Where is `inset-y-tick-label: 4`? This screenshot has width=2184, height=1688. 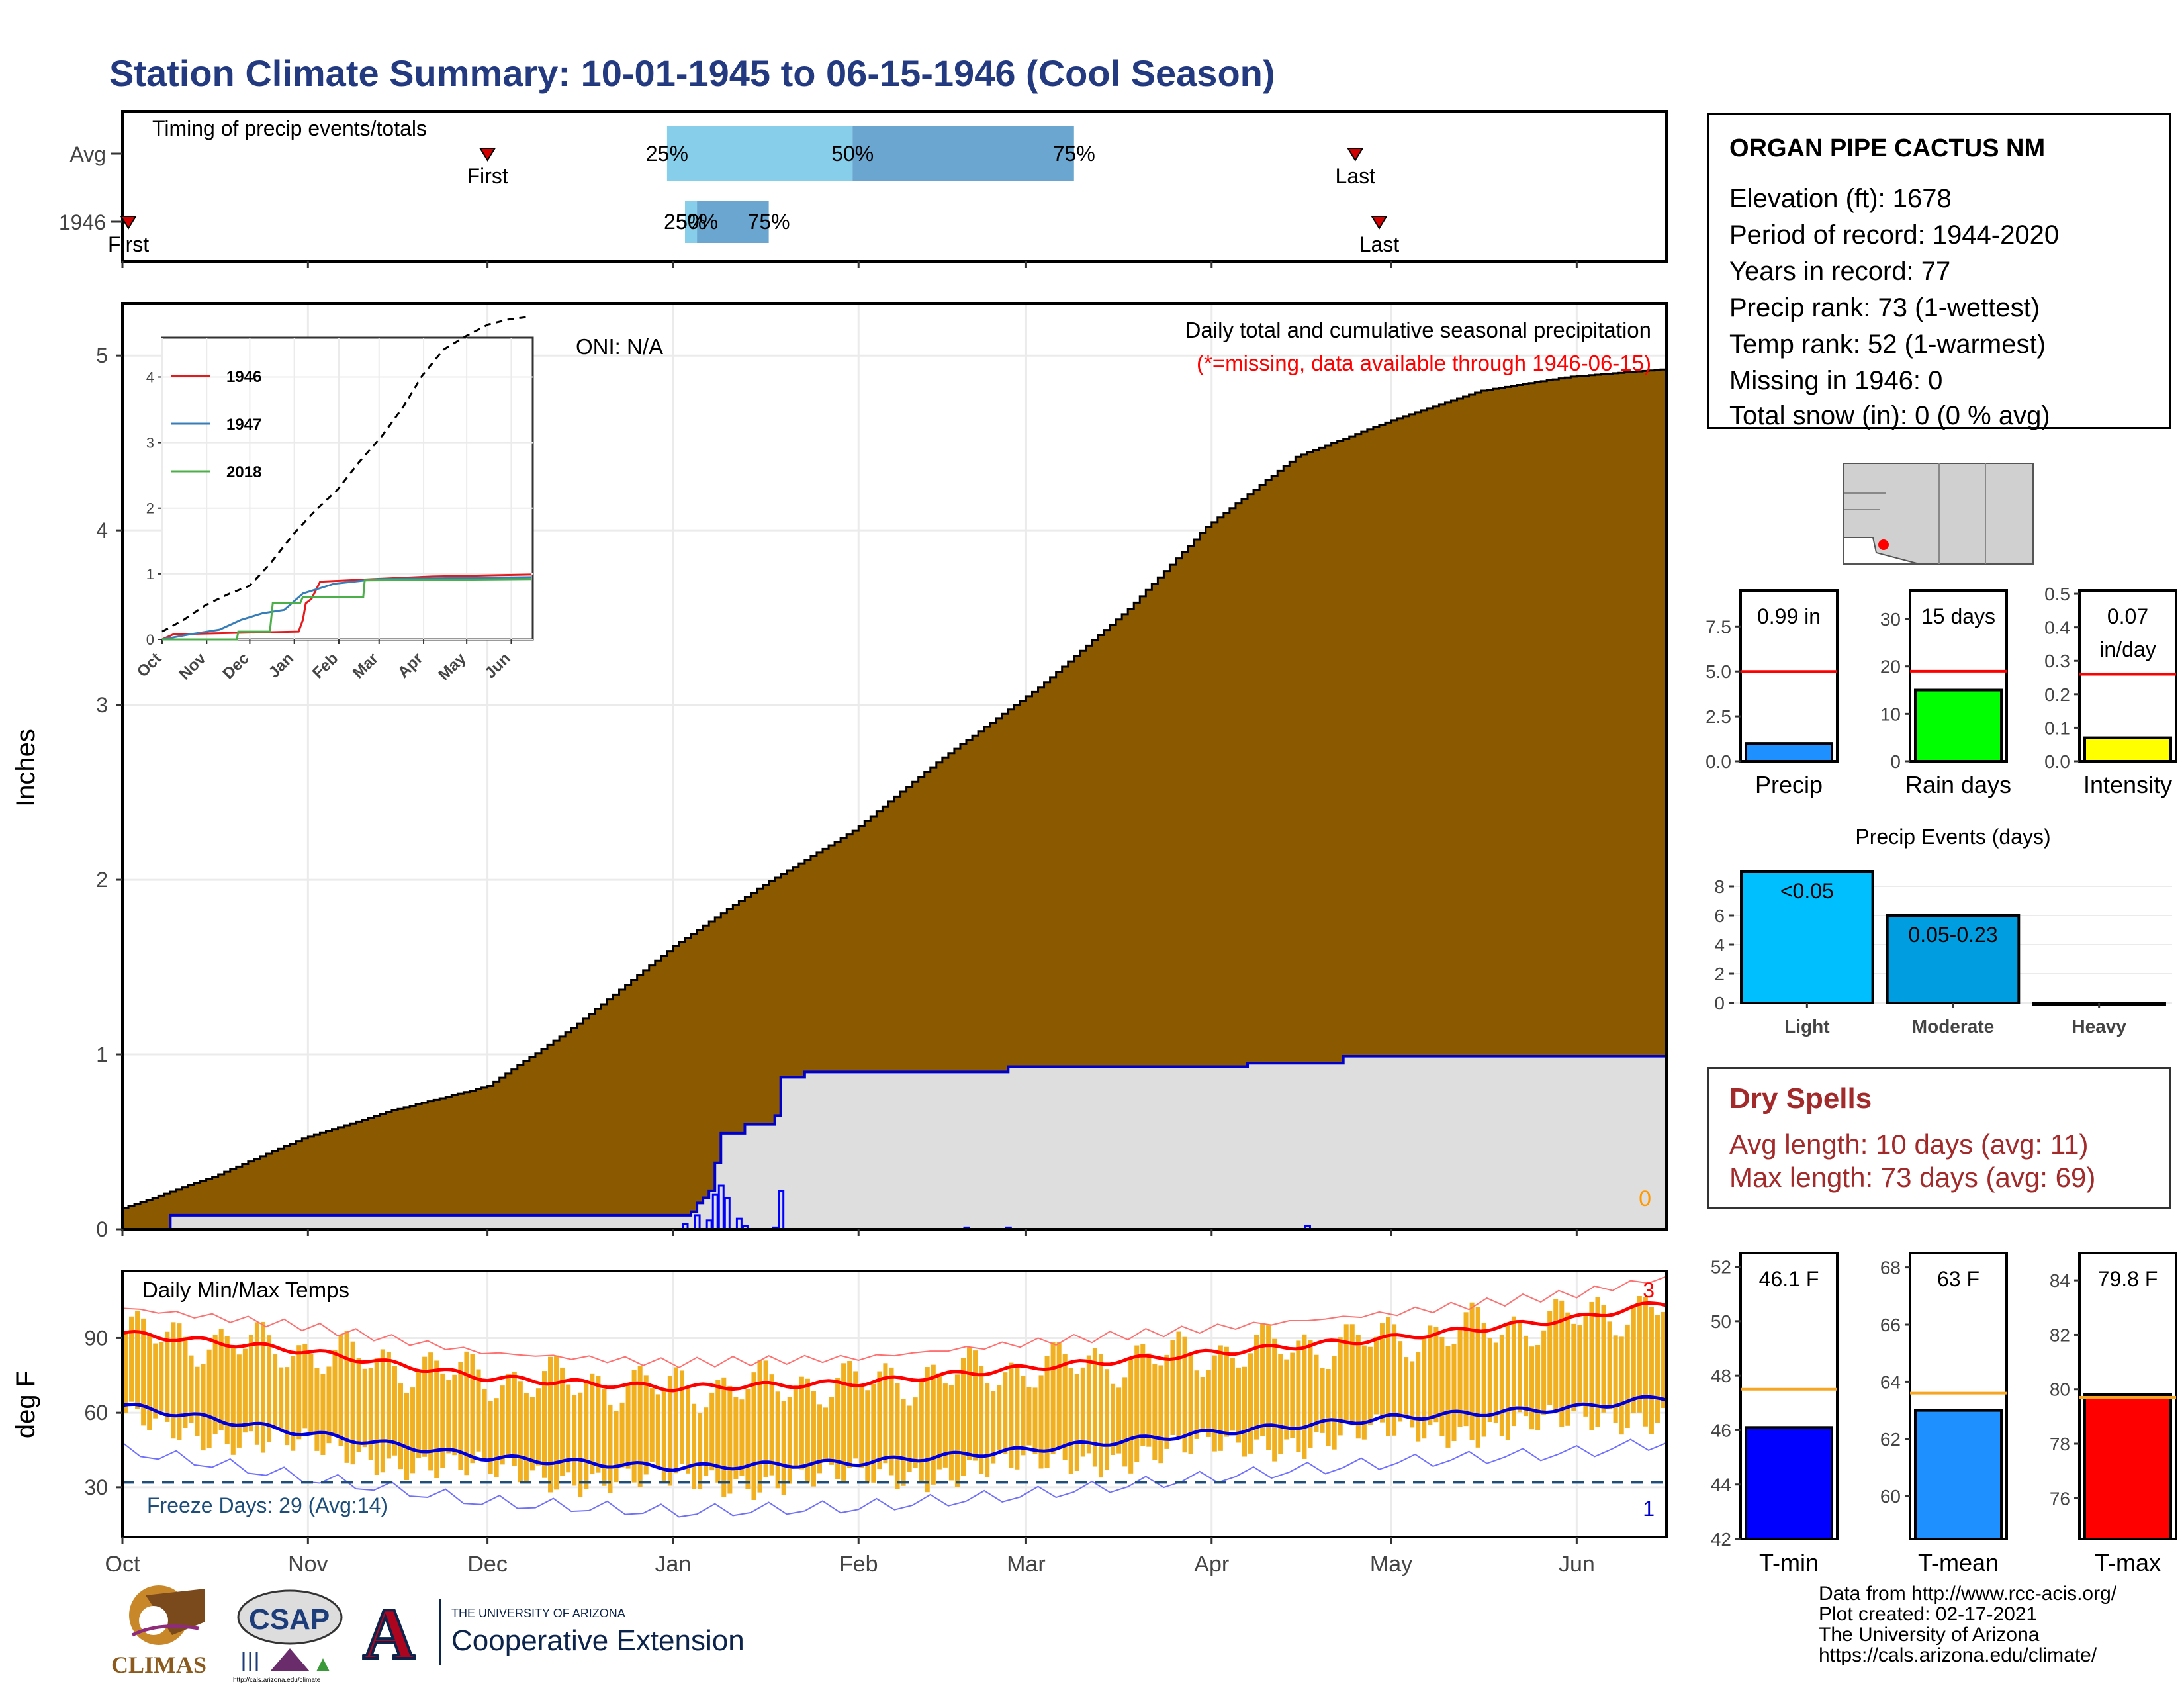
inset-y-tick-label: 4 is located at coordinates (150, 377).